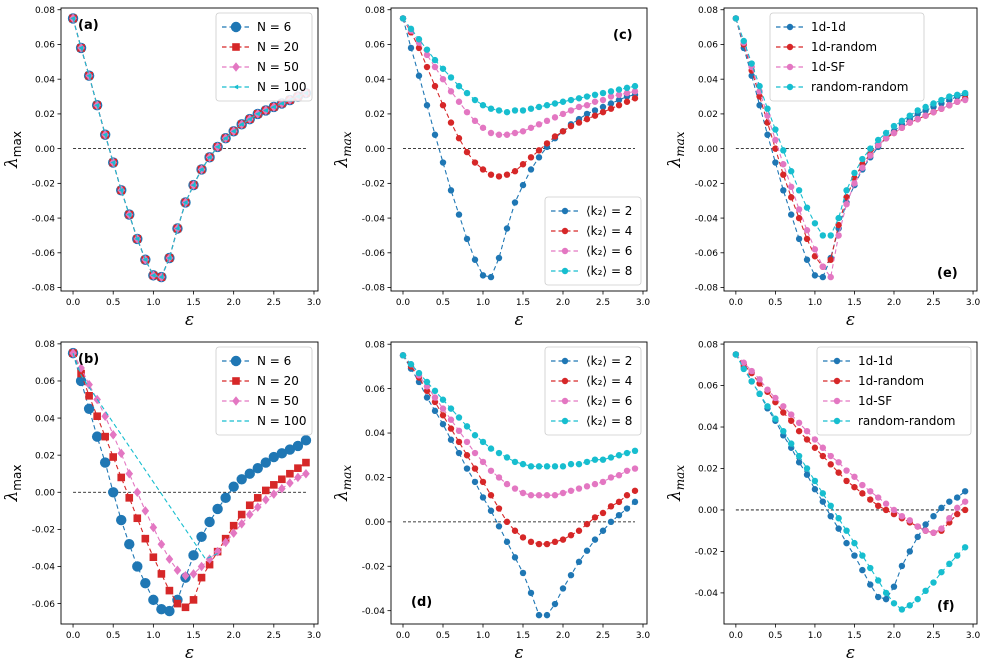 The width and height of the screenshot is (997, 664). Describe the element at coordinates (374, 219) in the screenshot. I see `y-tick-label: -0.04` at that location.